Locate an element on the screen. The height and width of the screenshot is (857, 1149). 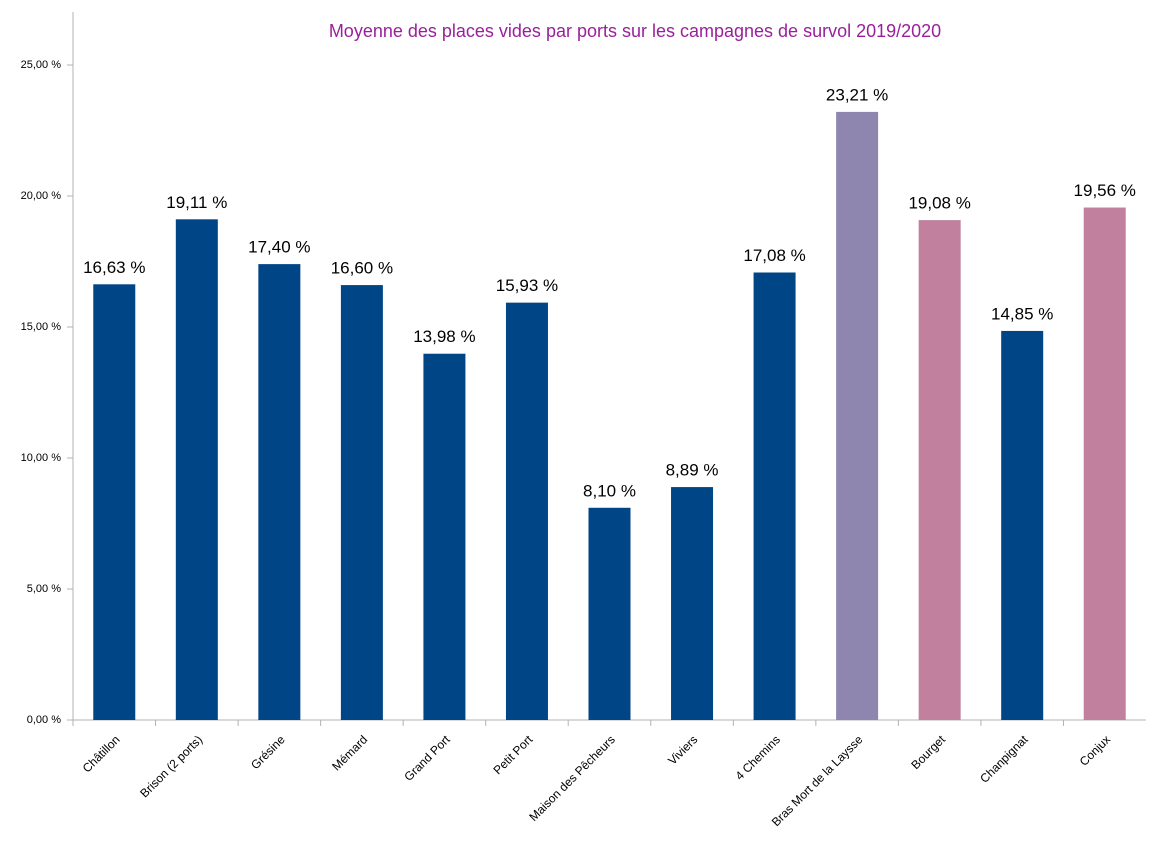
y-tick-label: 15,00 % is located at coordinates (41, 327).